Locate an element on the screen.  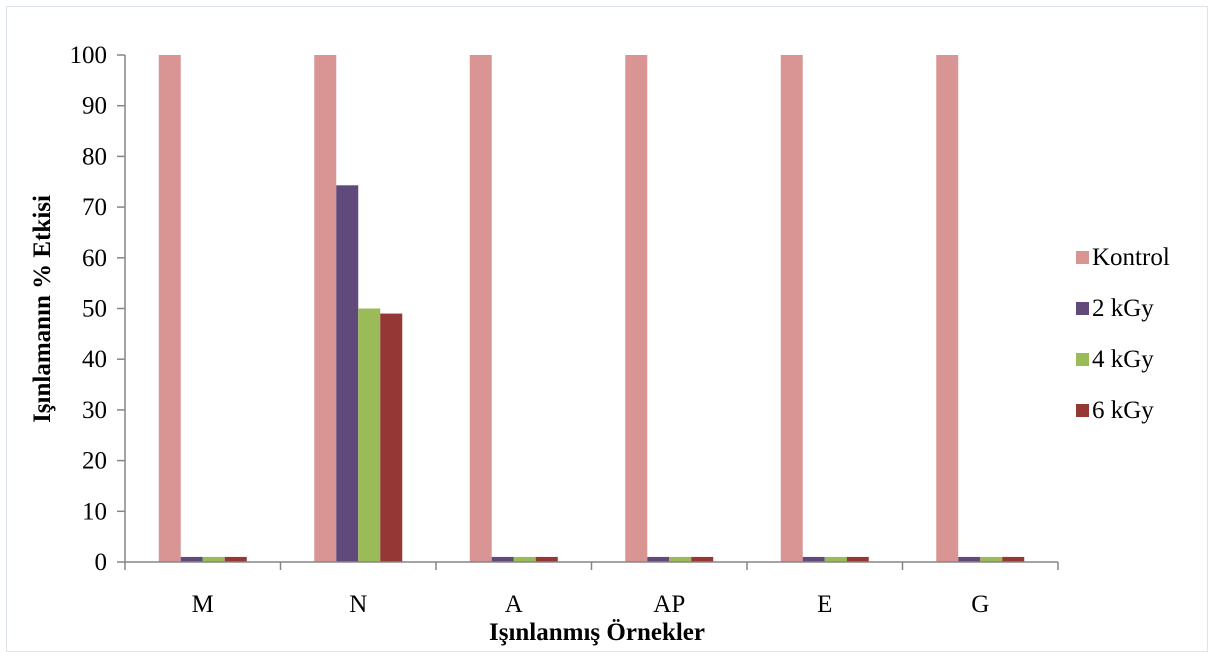
y-tick-label: 90 is located at coordinates (94, 106).